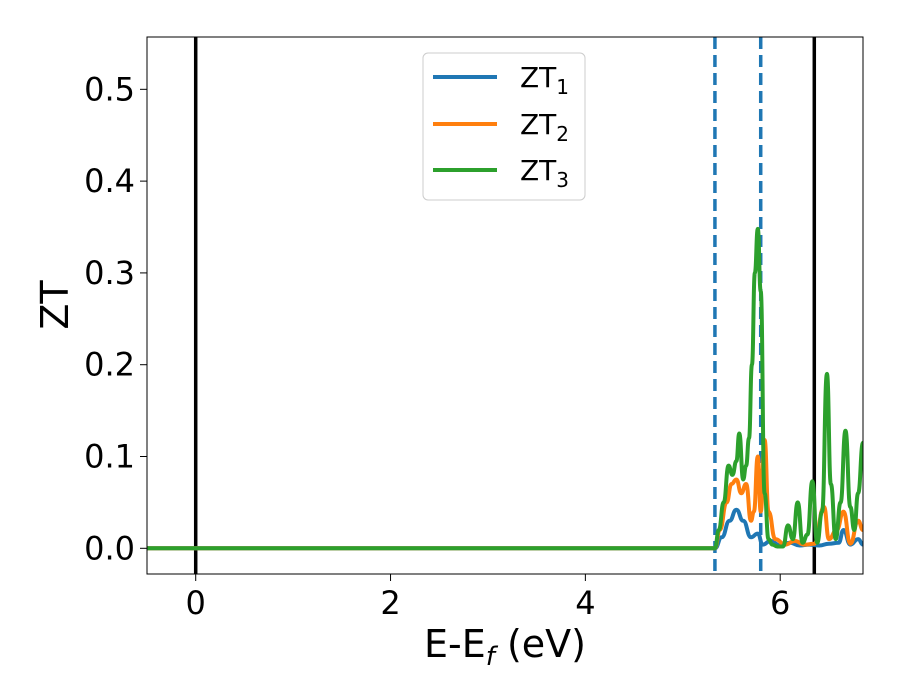 The height and width of the screenshot is (700, 900). I want to click on legend-label-1-main: ZT, so click(538, 77).